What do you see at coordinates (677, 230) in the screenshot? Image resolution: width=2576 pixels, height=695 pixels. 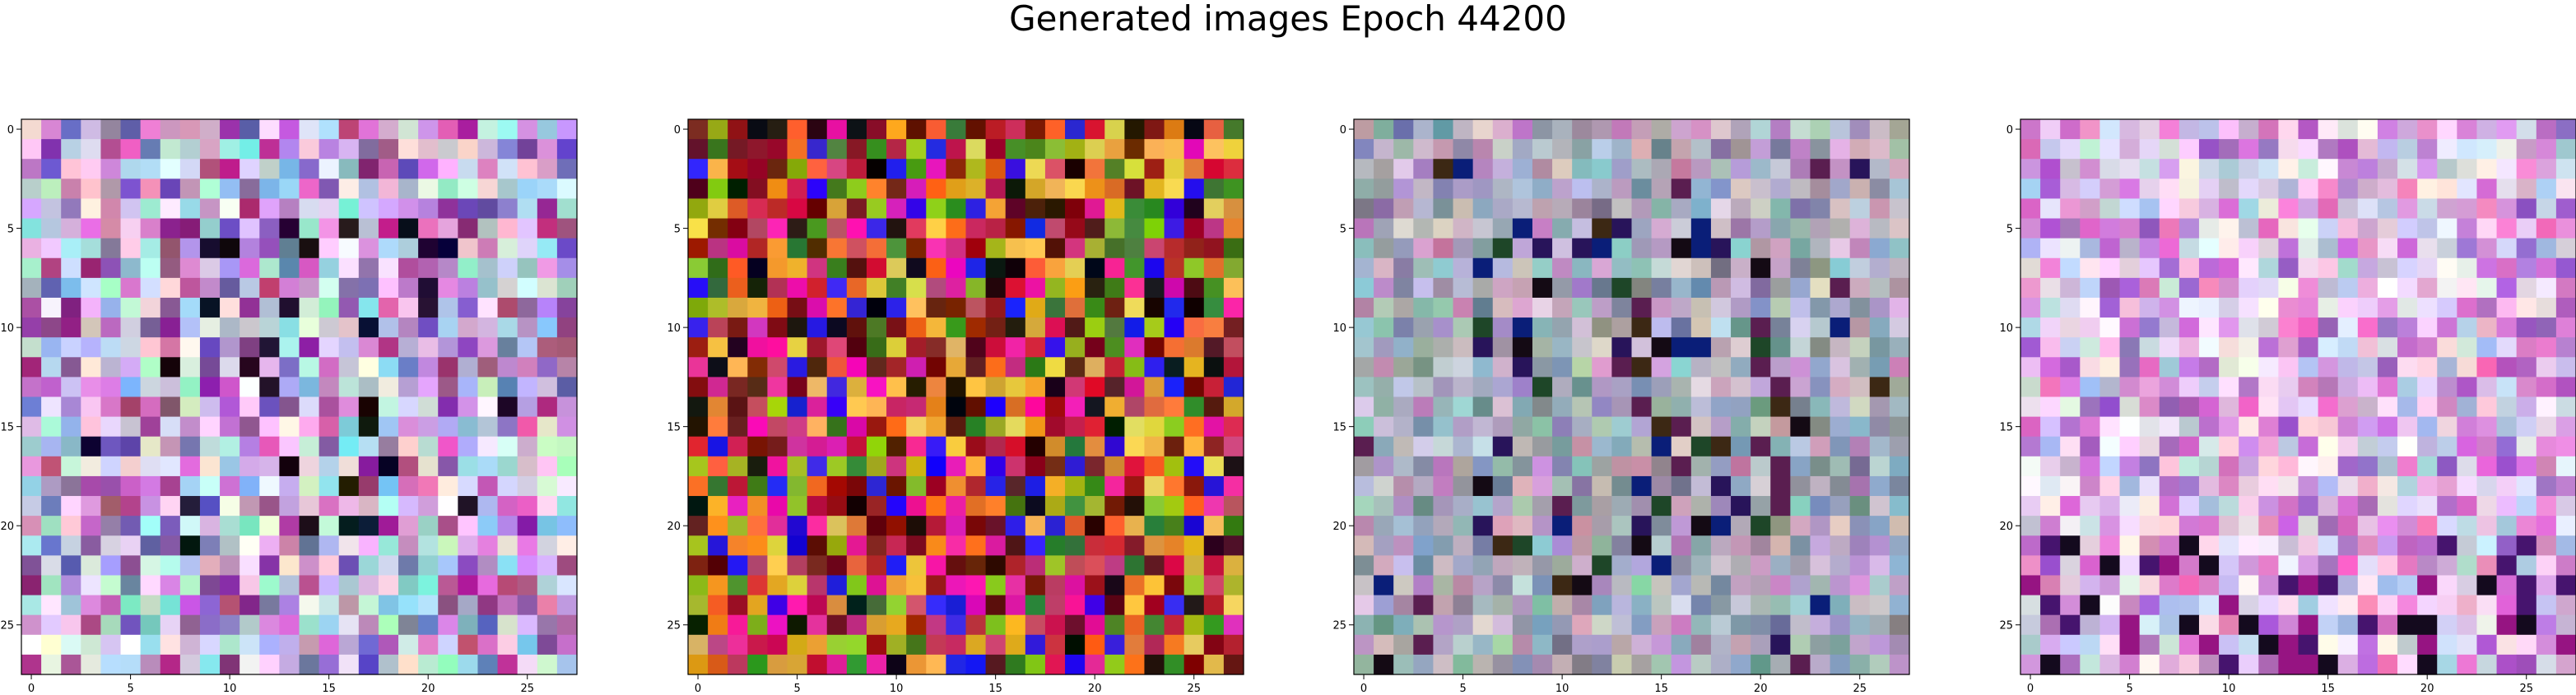 I see `y-tick-label: 5` at bounding box center [677, 230].